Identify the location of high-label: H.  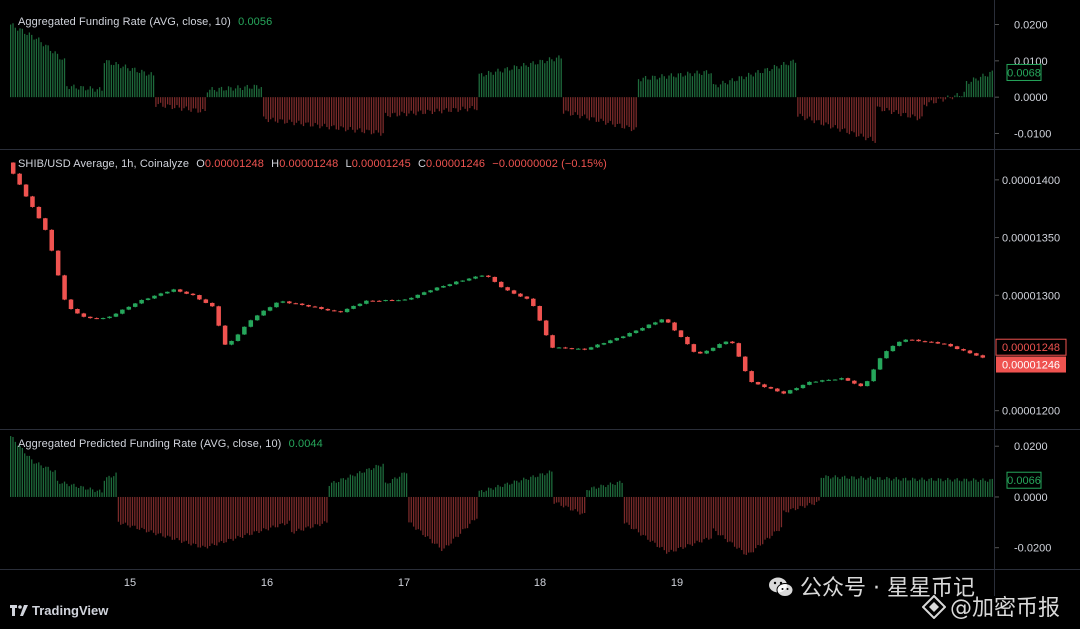
(275, 164).